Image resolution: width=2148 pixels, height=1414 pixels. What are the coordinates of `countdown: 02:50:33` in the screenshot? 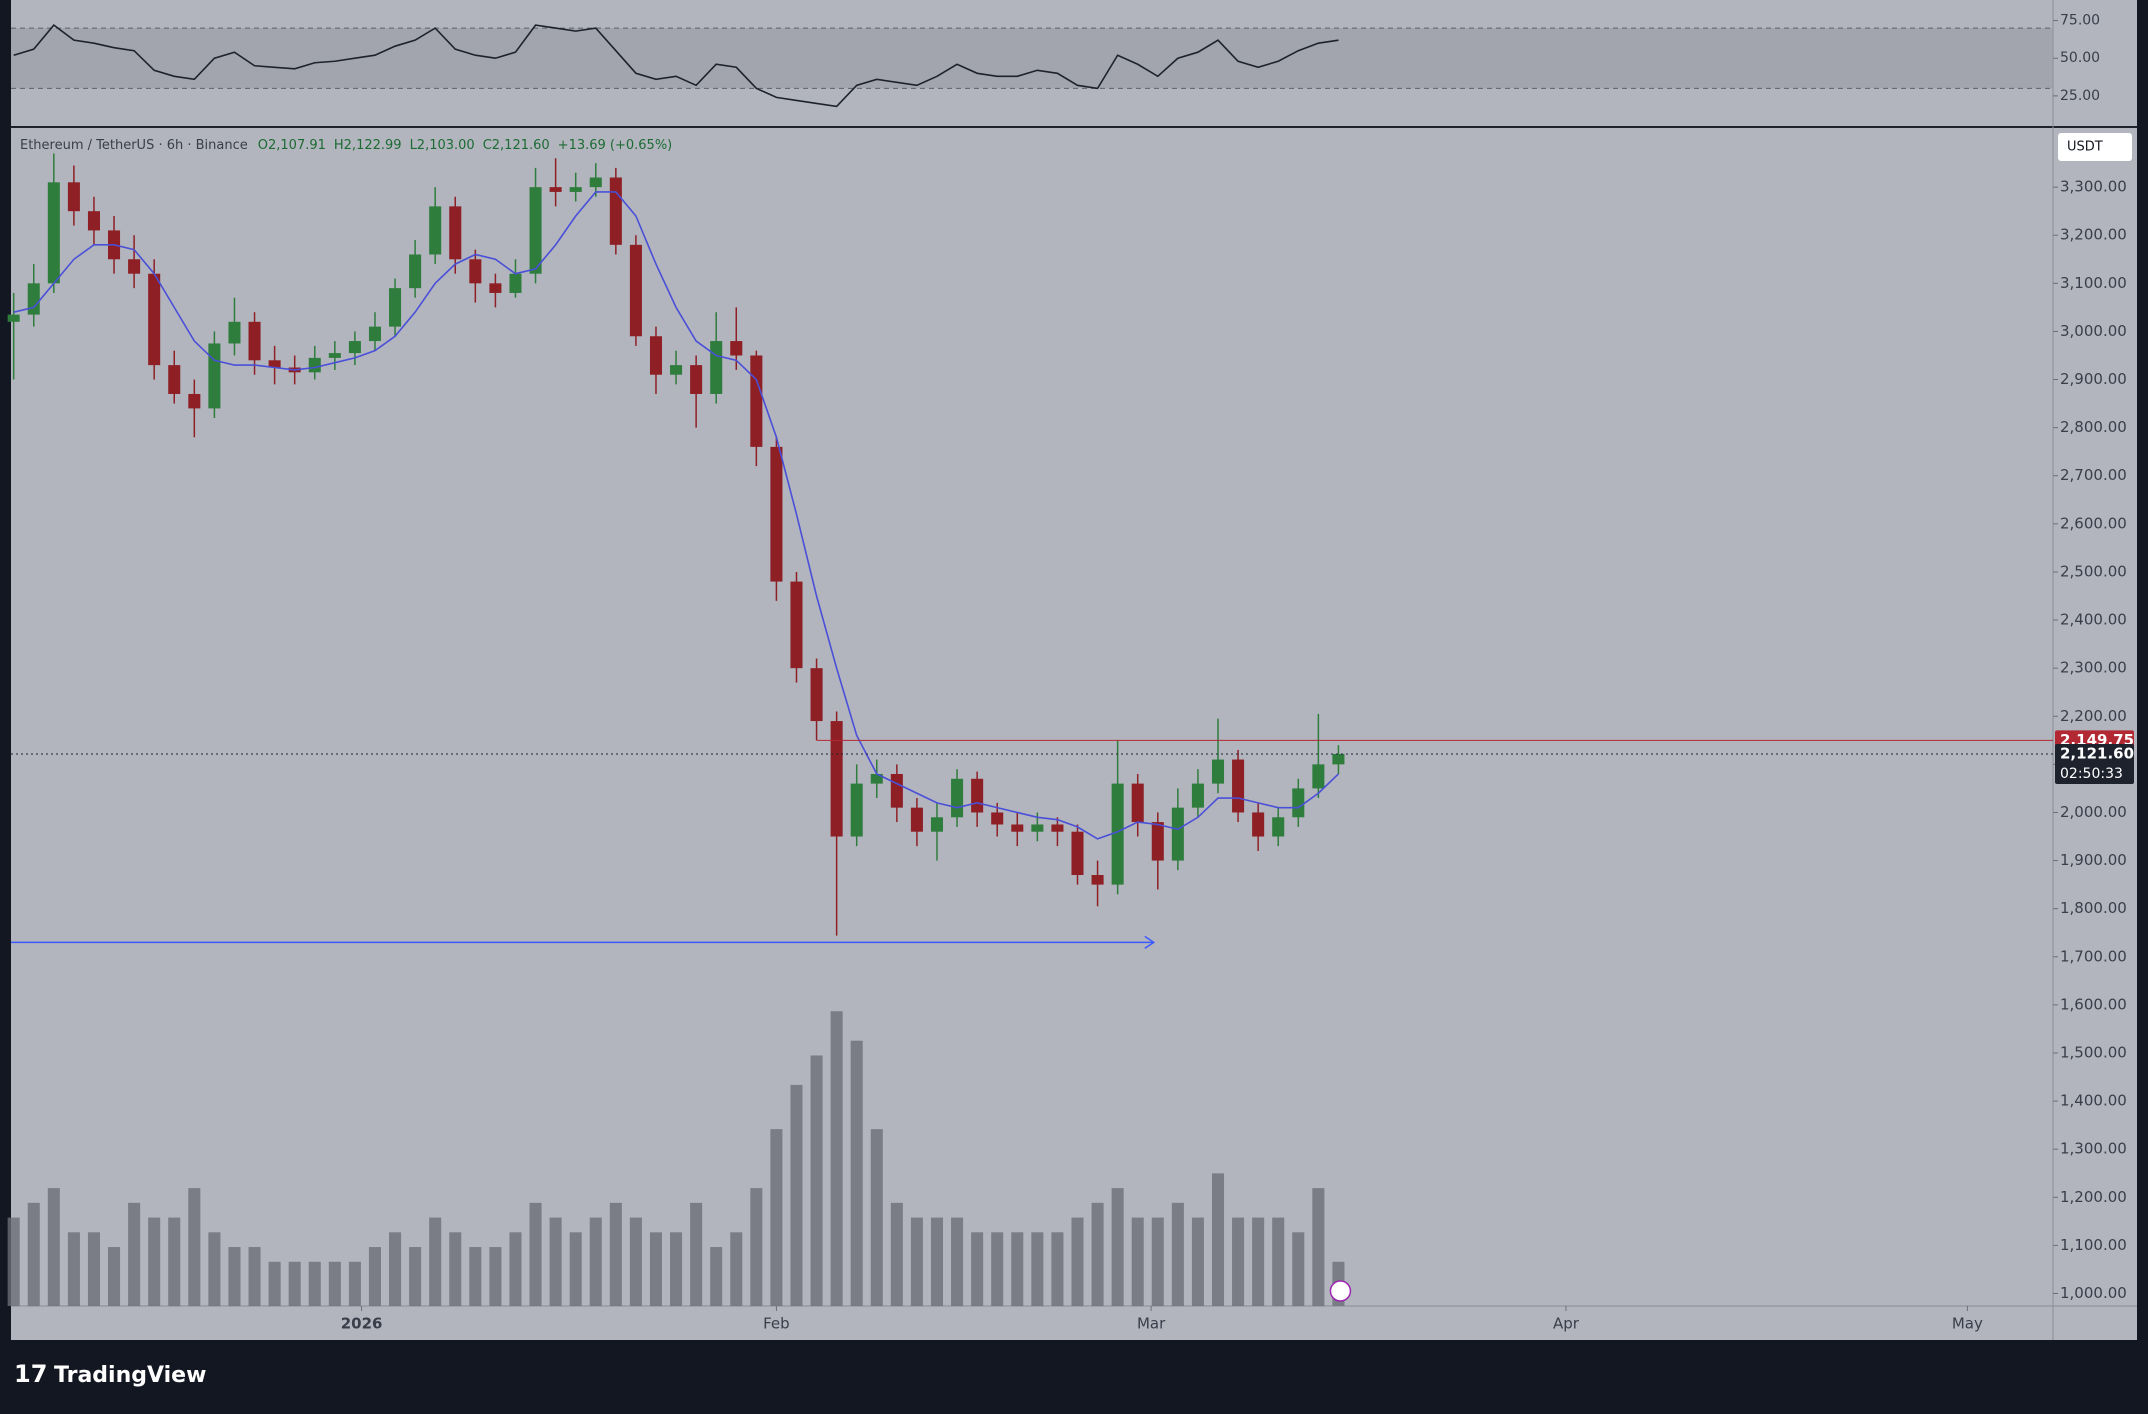 It's located at (2091, 774).